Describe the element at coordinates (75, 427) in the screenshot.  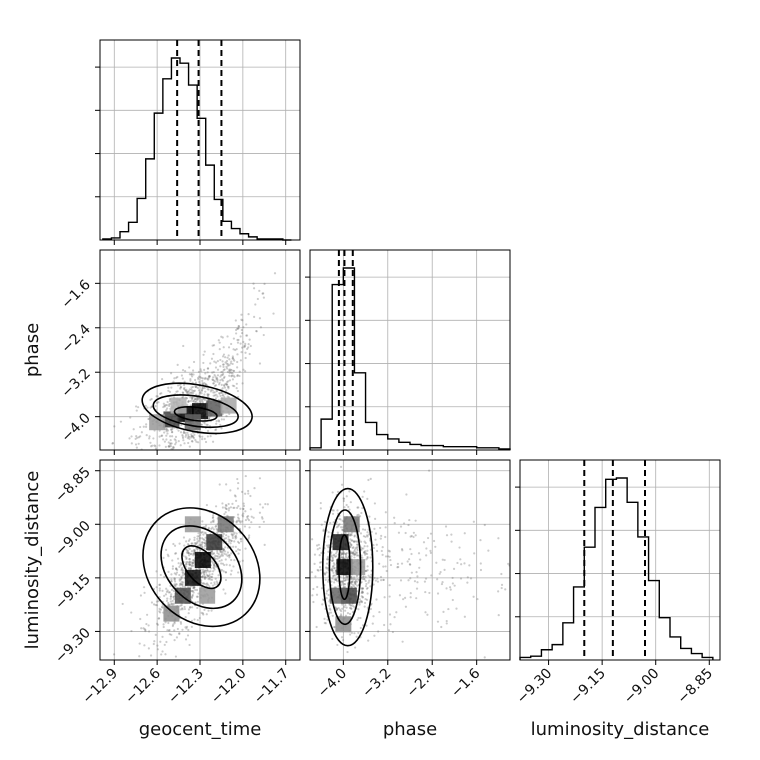
I see `y-tick-label: −4.0` at that location.